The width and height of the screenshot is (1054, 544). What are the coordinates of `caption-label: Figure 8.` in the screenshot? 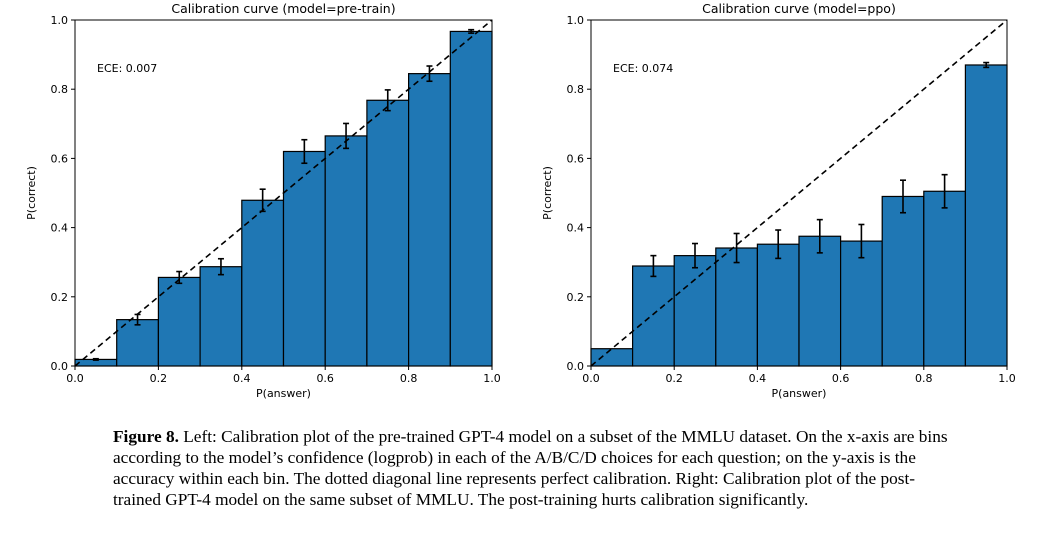 It's located at (146, 436).